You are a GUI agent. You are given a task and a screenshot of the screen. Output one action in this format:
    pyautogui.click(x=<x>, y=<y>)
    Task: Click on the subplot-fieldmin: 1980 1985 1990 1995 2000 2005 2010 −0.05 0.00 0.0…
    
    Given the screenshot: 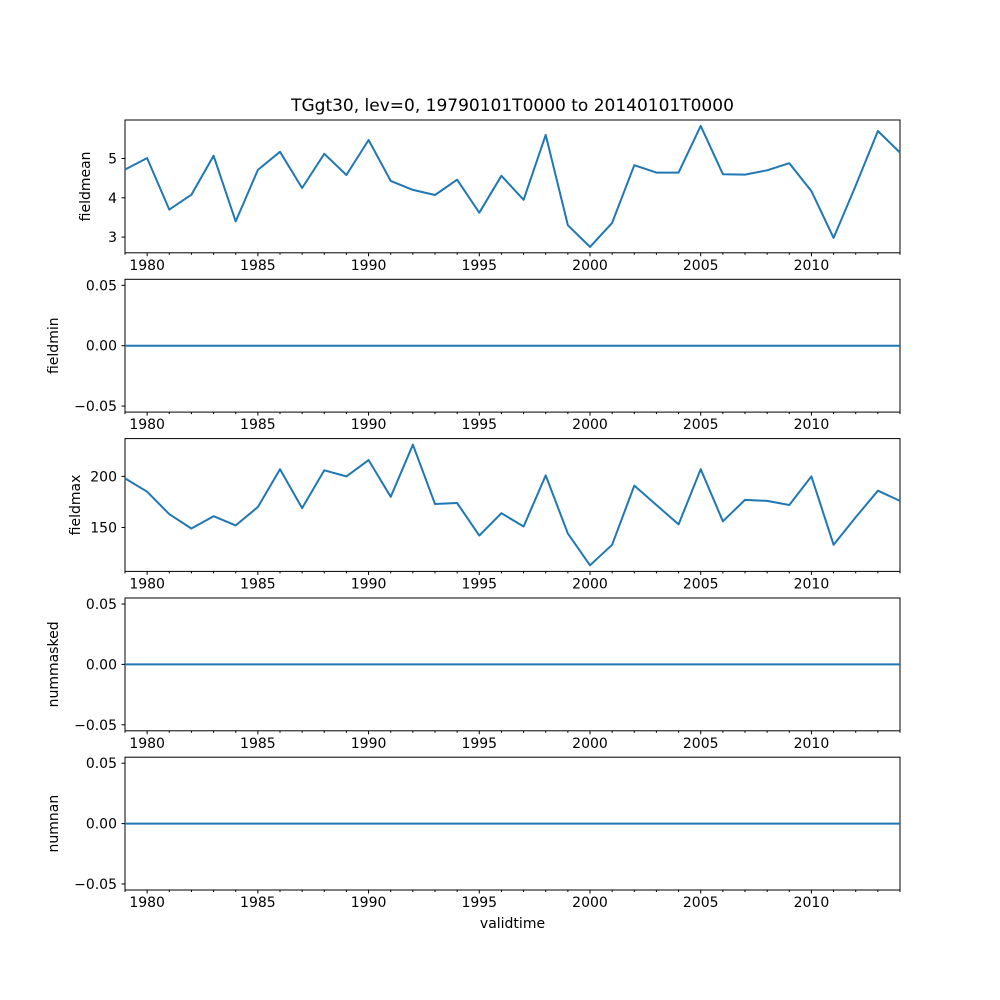 What is the action you would take?
    pyautogui.click(x=473, y=355)
    